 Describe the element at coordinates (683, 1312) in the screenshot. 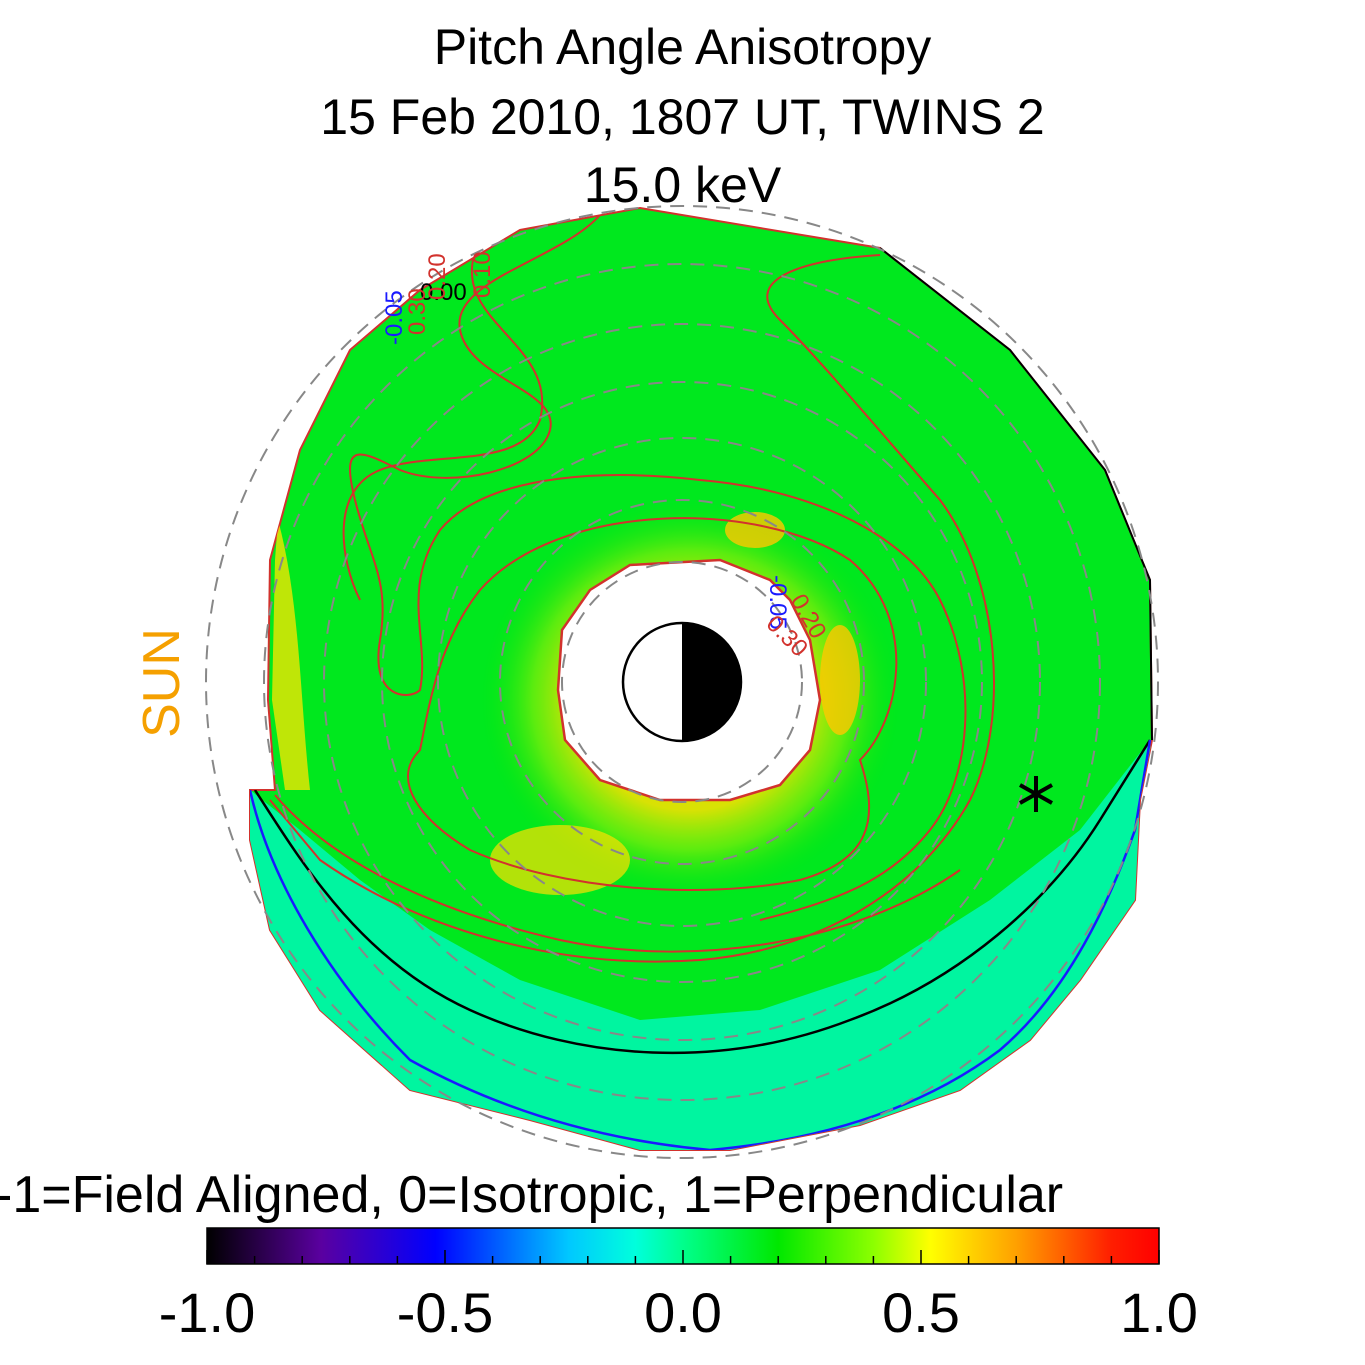

I see `colorbar-tick-label: 0.0` at that location.